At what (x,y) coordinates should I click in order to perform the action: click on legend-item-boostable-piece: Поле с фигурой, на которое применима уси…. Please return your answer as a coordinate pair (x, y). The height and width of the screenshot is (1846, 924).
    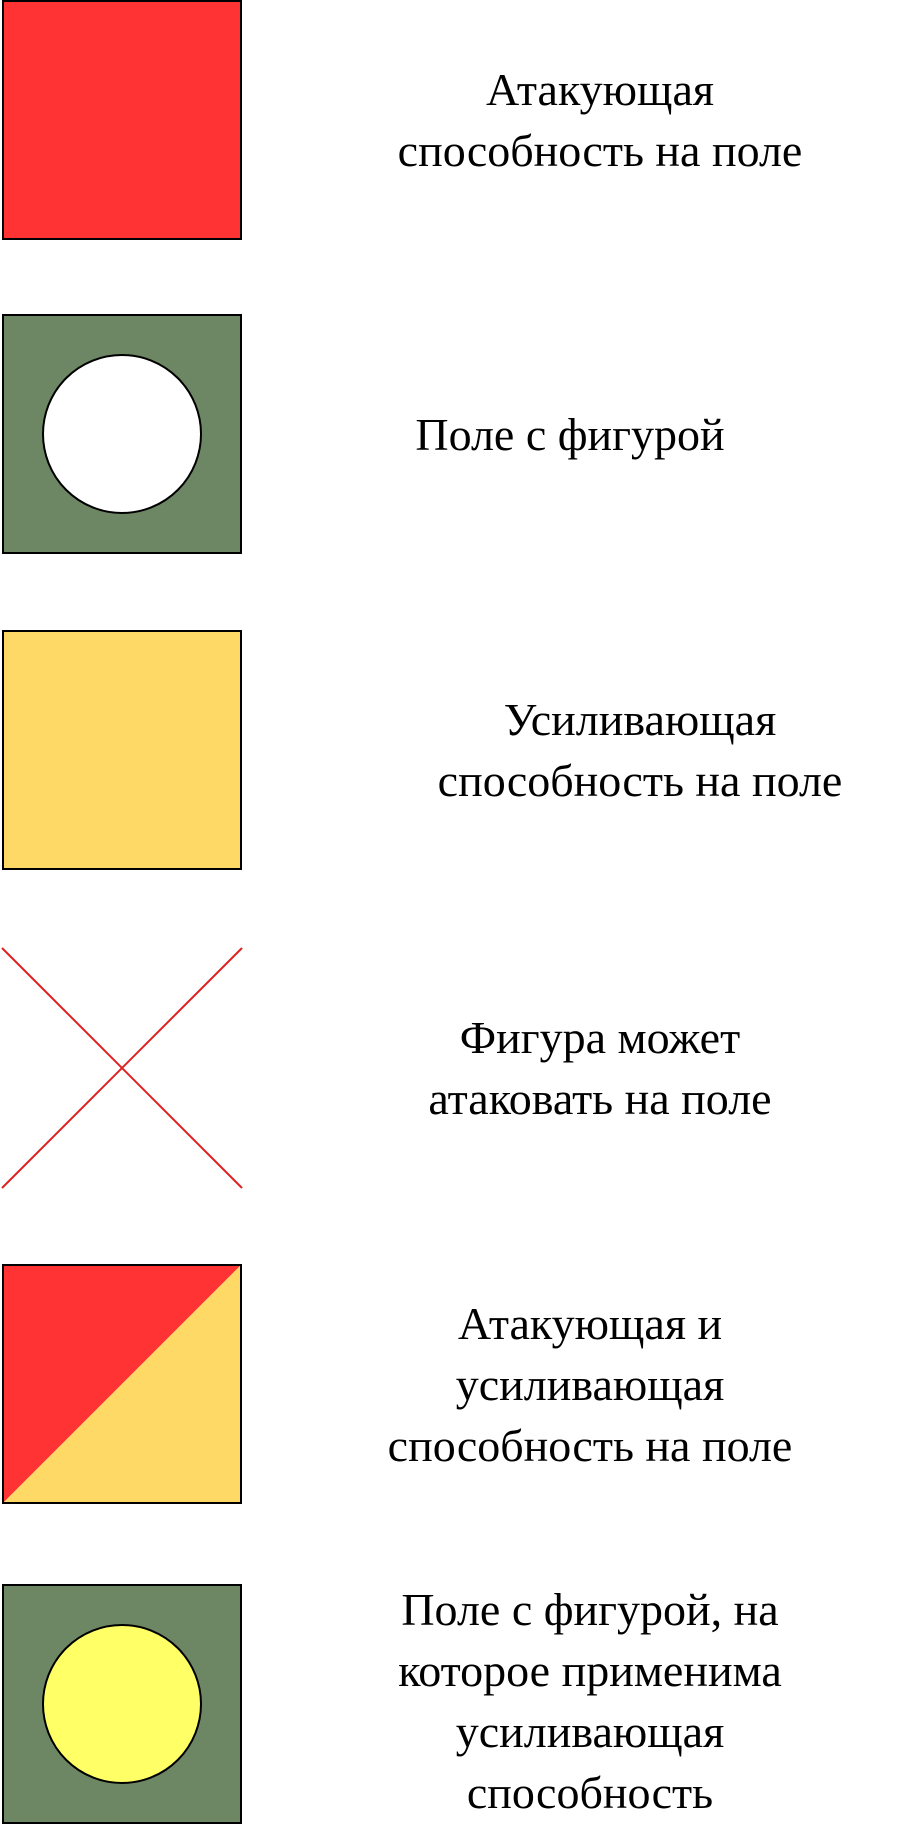
    Looking at the image, I should click on (462, 1715).